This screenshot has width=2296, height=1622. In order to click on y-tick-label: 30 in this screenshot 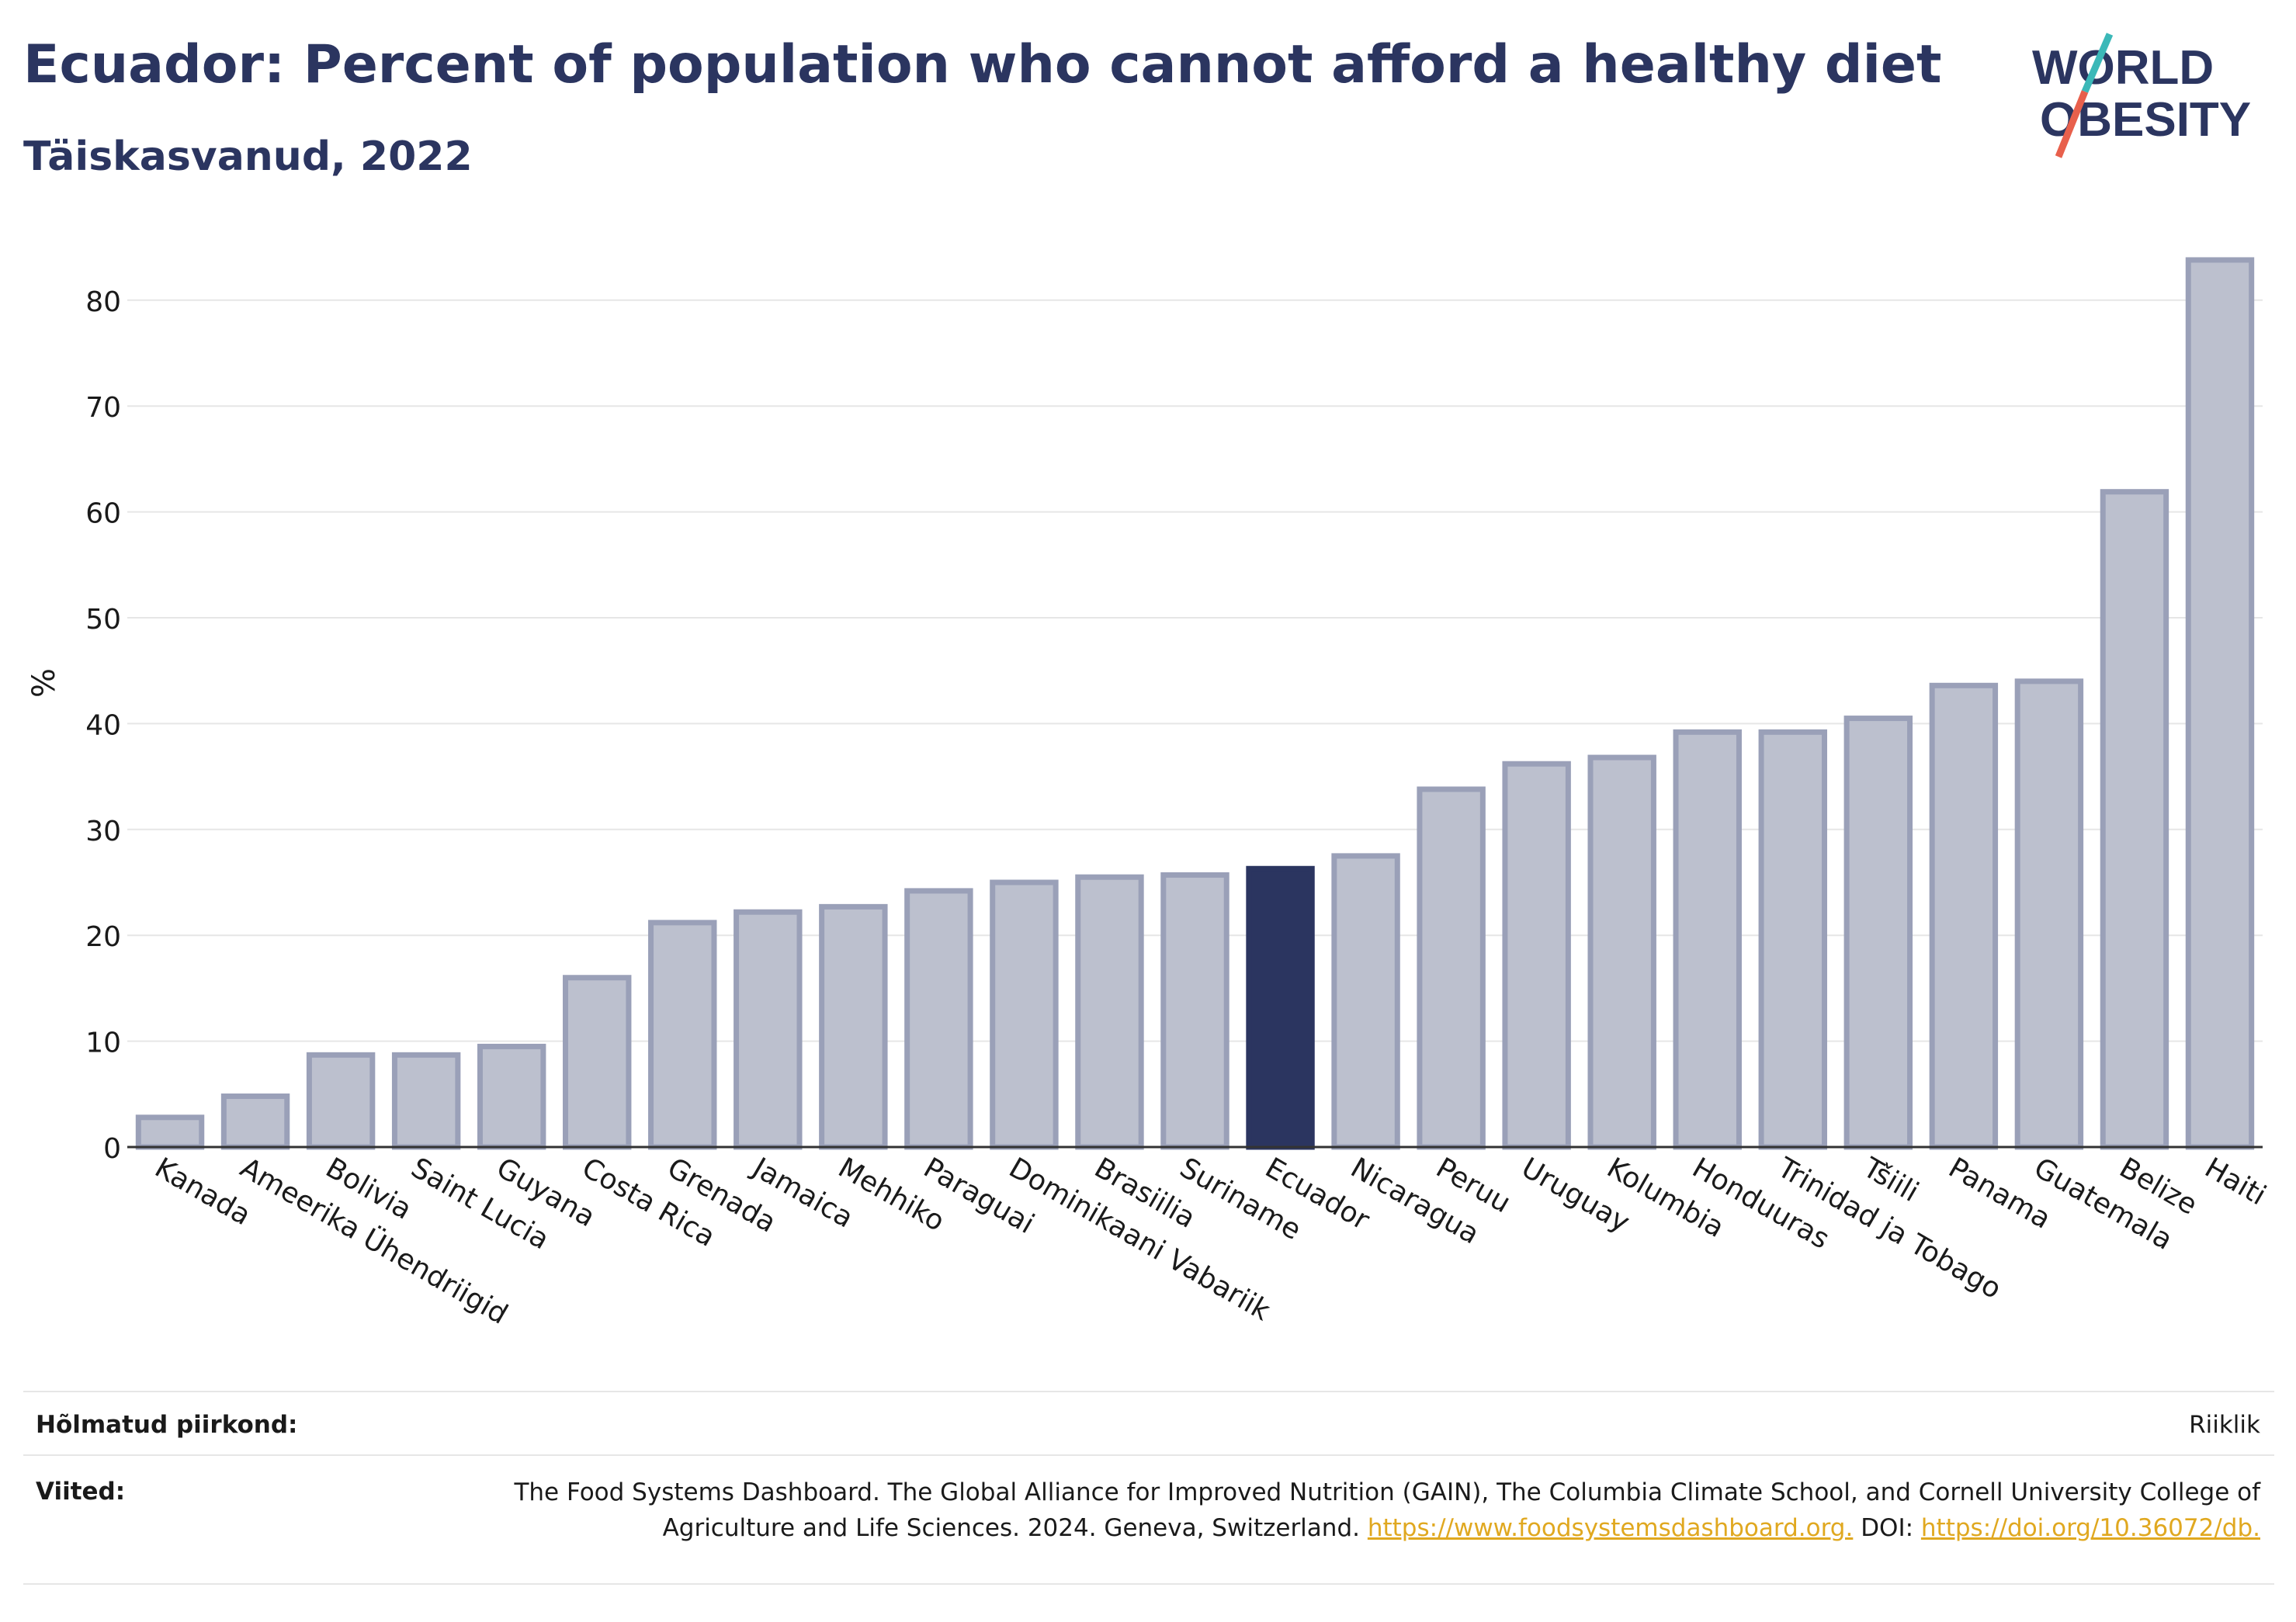, I will do `click(103, 831)`.